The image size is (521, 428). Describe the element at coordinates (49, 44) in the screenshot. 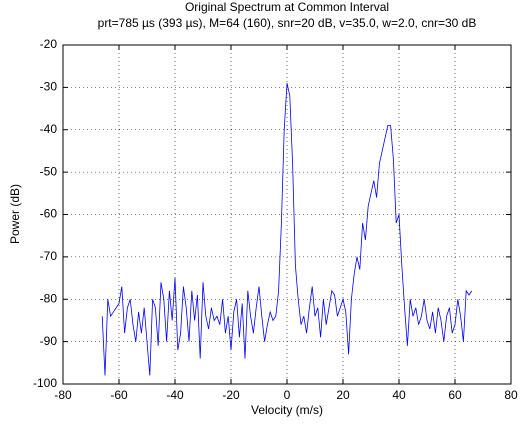

I see `y-tick-label: -20` at that location.